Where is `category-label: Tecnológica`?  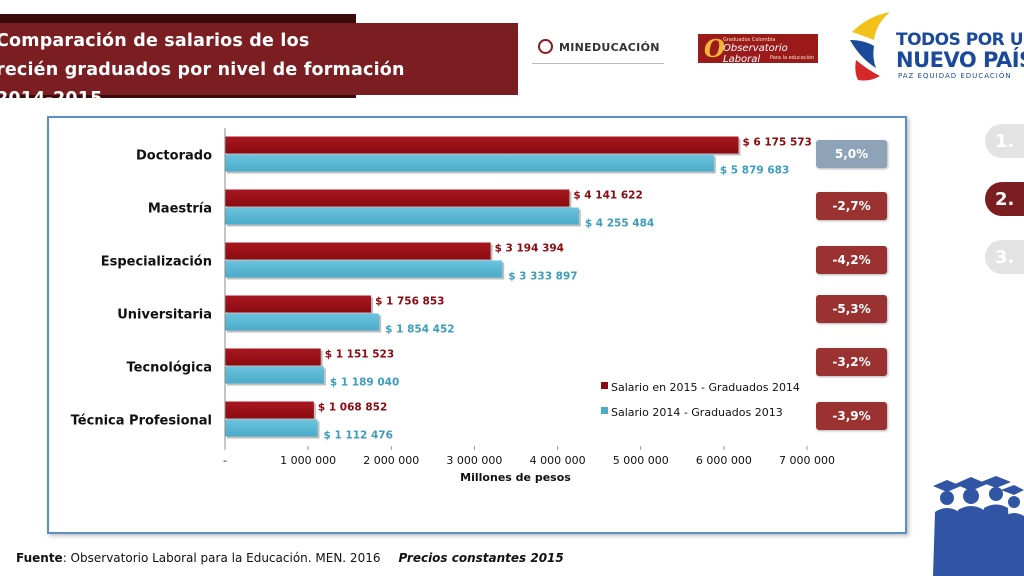 category-label: Tecnológica is located at coordinates (169, 368).